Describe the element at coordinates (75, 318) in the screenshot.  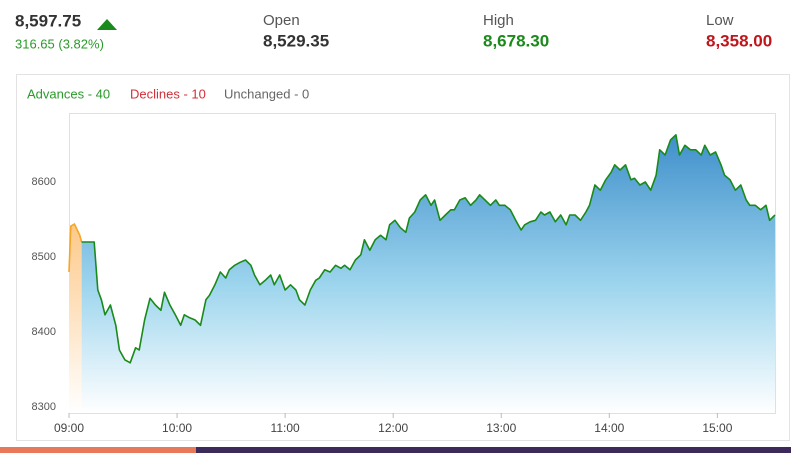
I see `area` at that location.